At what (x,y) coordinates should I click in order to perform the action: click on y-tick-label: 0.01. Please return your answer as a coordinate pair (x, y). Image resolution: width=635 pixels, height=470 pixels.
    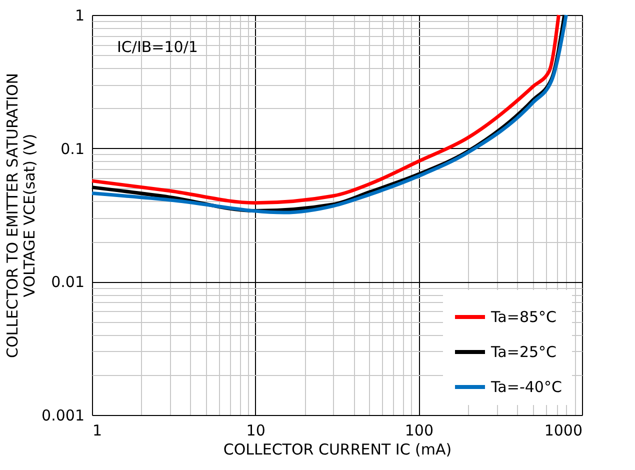
    Looking at the image, I should click on (67, 282).